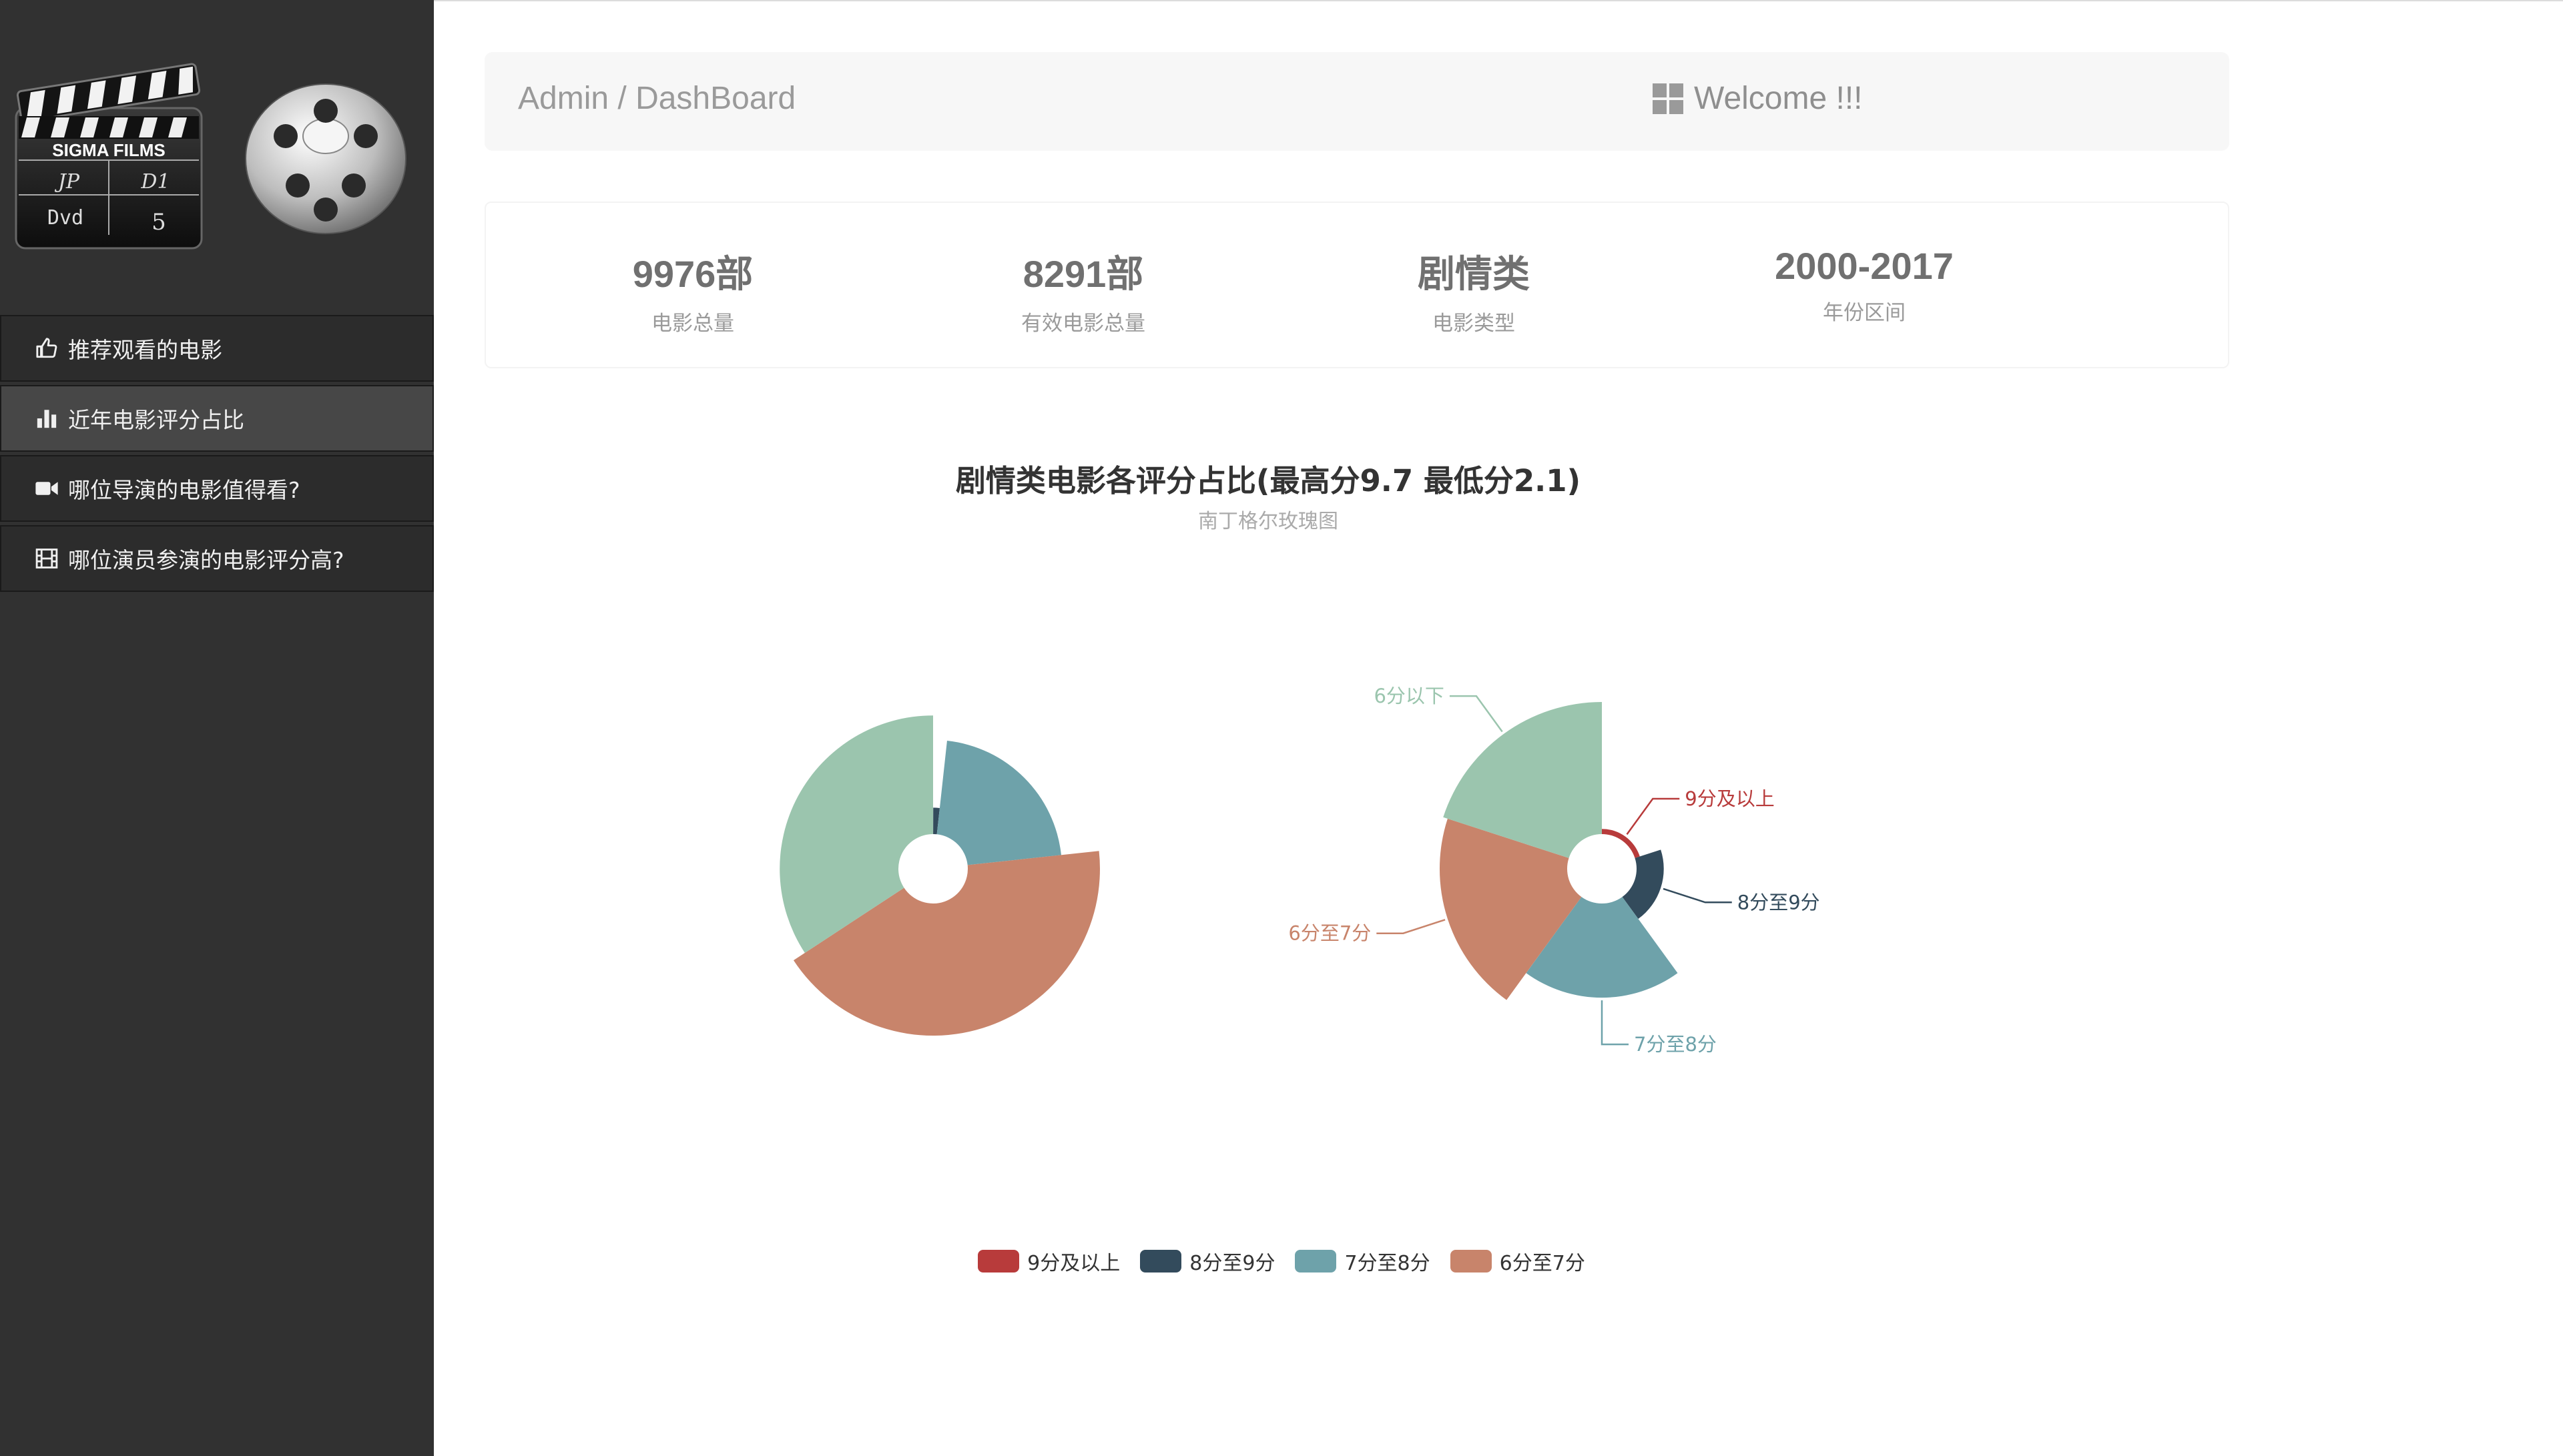  I want to click on sidebar-item-directors: 哪位导演的电影值得看?, so click(217, 488).